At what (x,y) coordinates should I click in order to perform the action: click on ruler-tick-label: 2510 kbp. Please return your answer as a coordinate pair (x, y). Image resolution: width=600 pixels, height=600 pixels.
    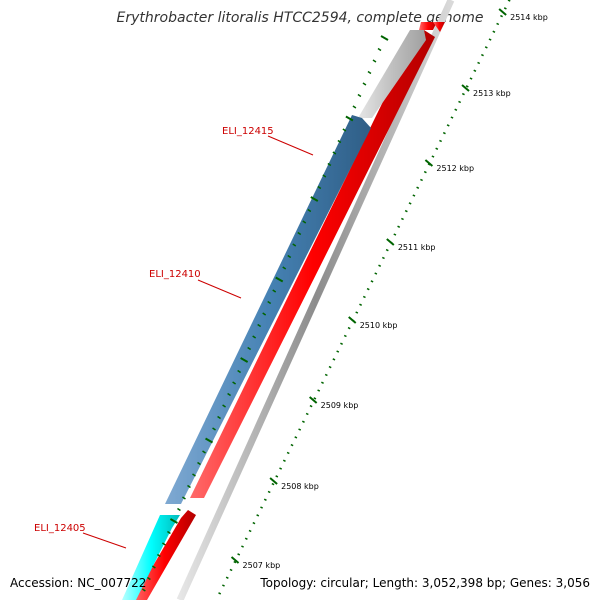
    Looking at the image, I should click on (379, 325).